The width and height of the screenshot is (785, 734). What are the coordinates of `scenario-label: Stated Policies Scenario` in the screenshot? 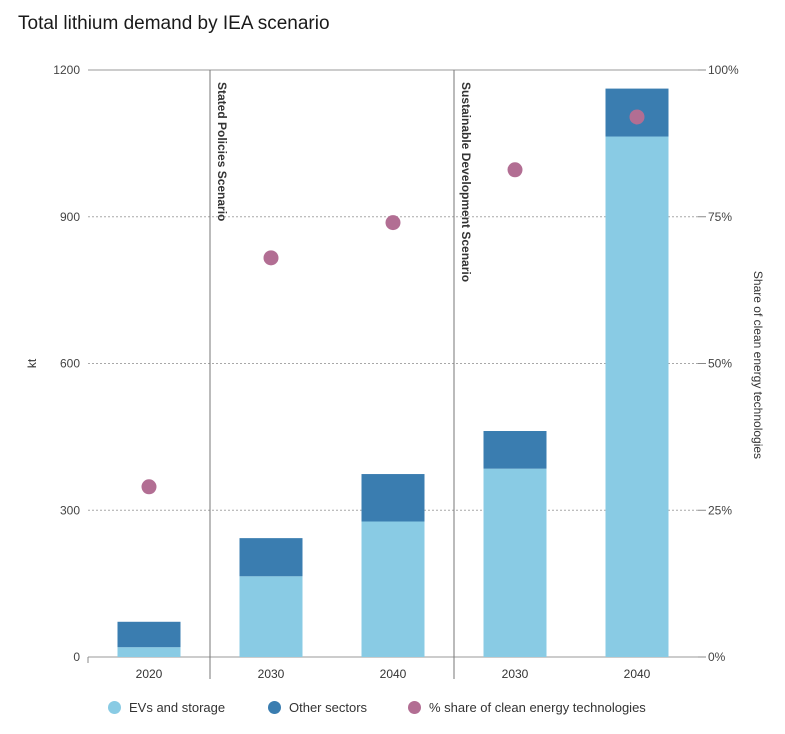 It's located at (222, 151).